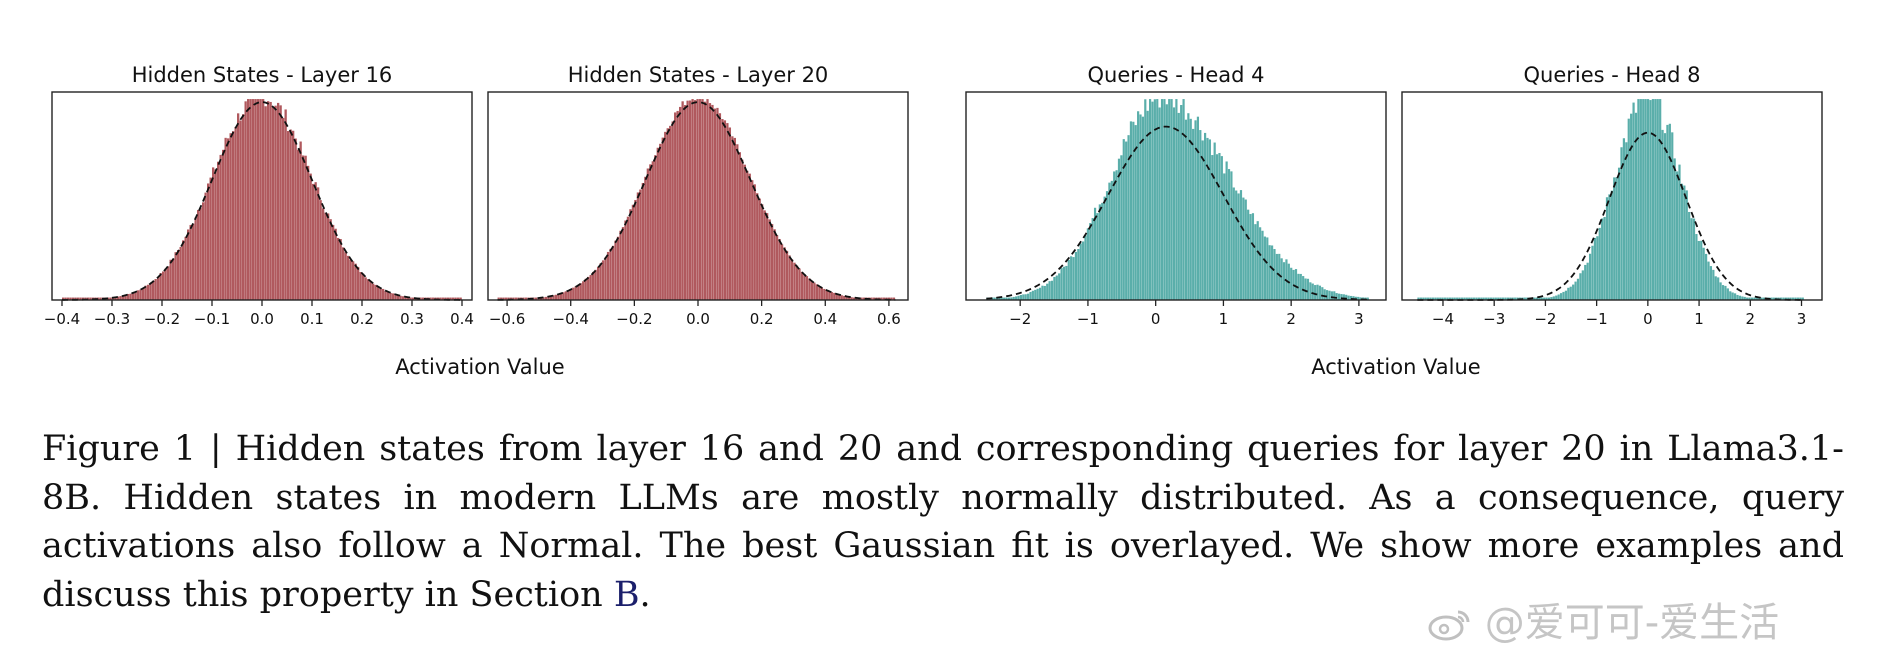  Describe the element at coordinates (762, 319) in the screenshot. I see `x-tick-label: 0.2` at that location.